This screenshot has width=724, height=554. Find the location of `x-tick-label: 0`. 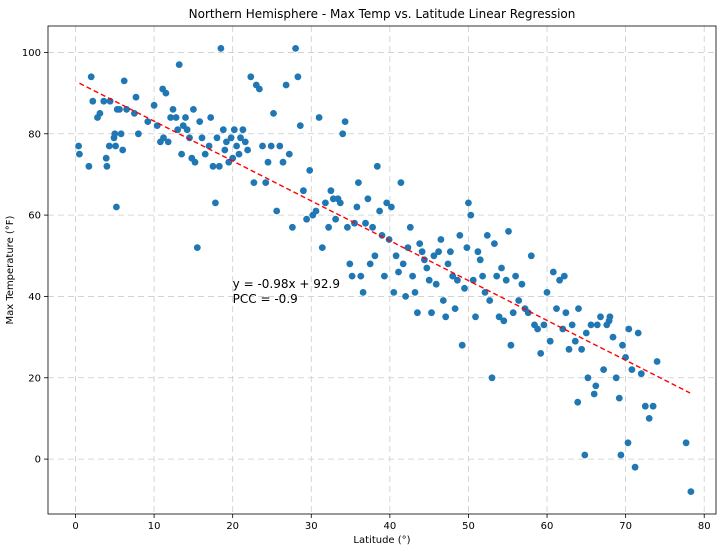

x-tick-label: 0 is located at coordinates (75, 526).